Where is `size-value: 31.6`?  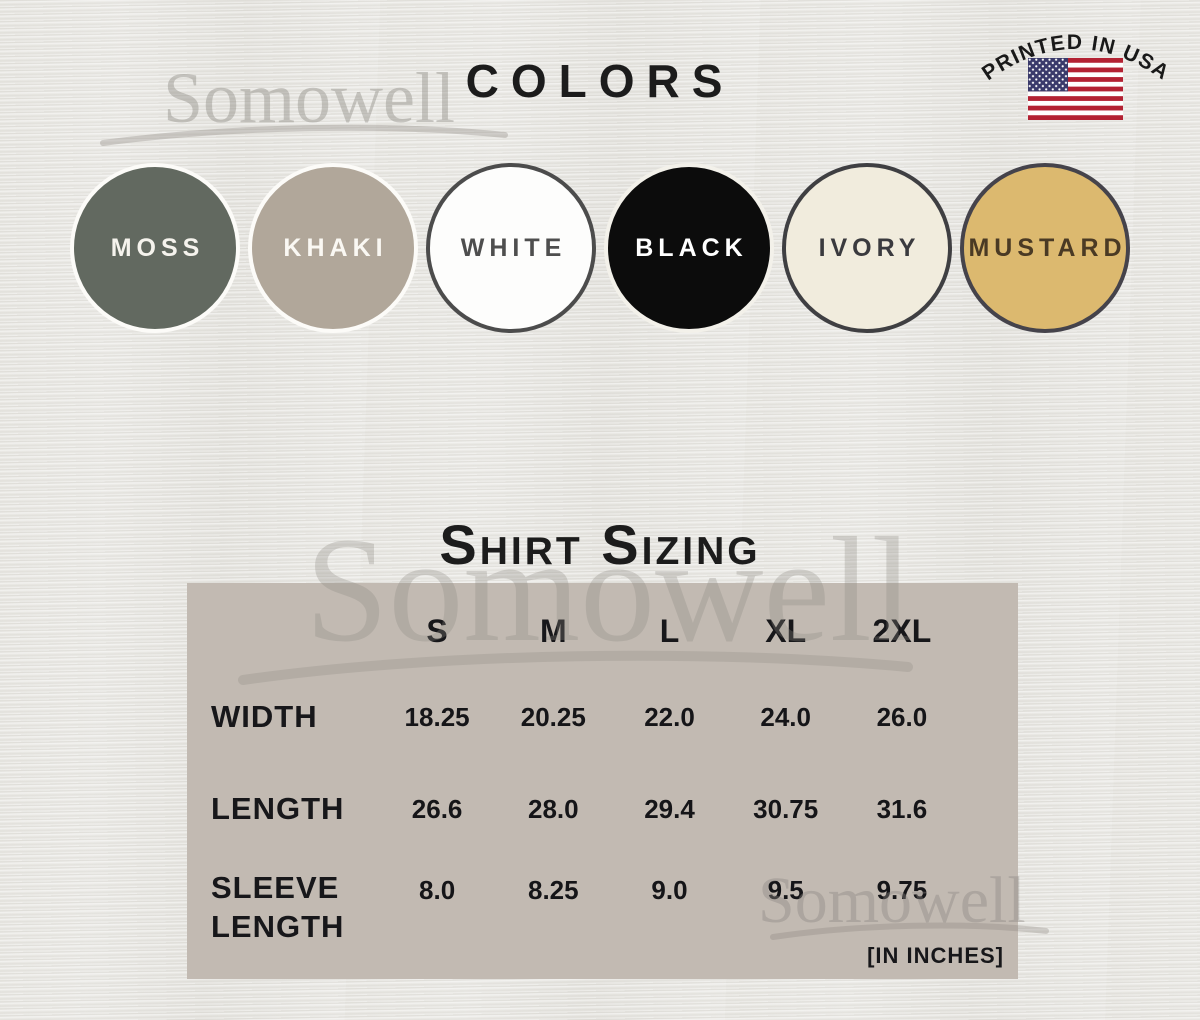 size-value: 31.6 is located at coordinates (902, 808).